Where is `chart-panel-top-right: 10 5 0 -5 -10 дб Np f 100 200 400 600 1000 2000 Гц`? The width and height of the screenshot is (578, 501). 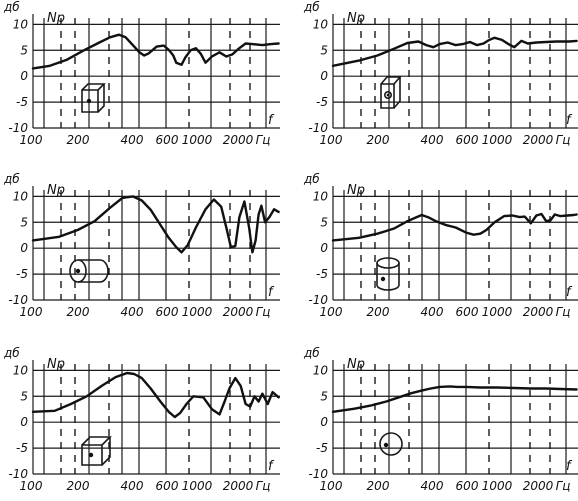
chart-panel-top-right: 10 5 0 -5 -10 дб Np f 100 200 400 600 1000 2000 Гц is located at coordinates (440, 73).